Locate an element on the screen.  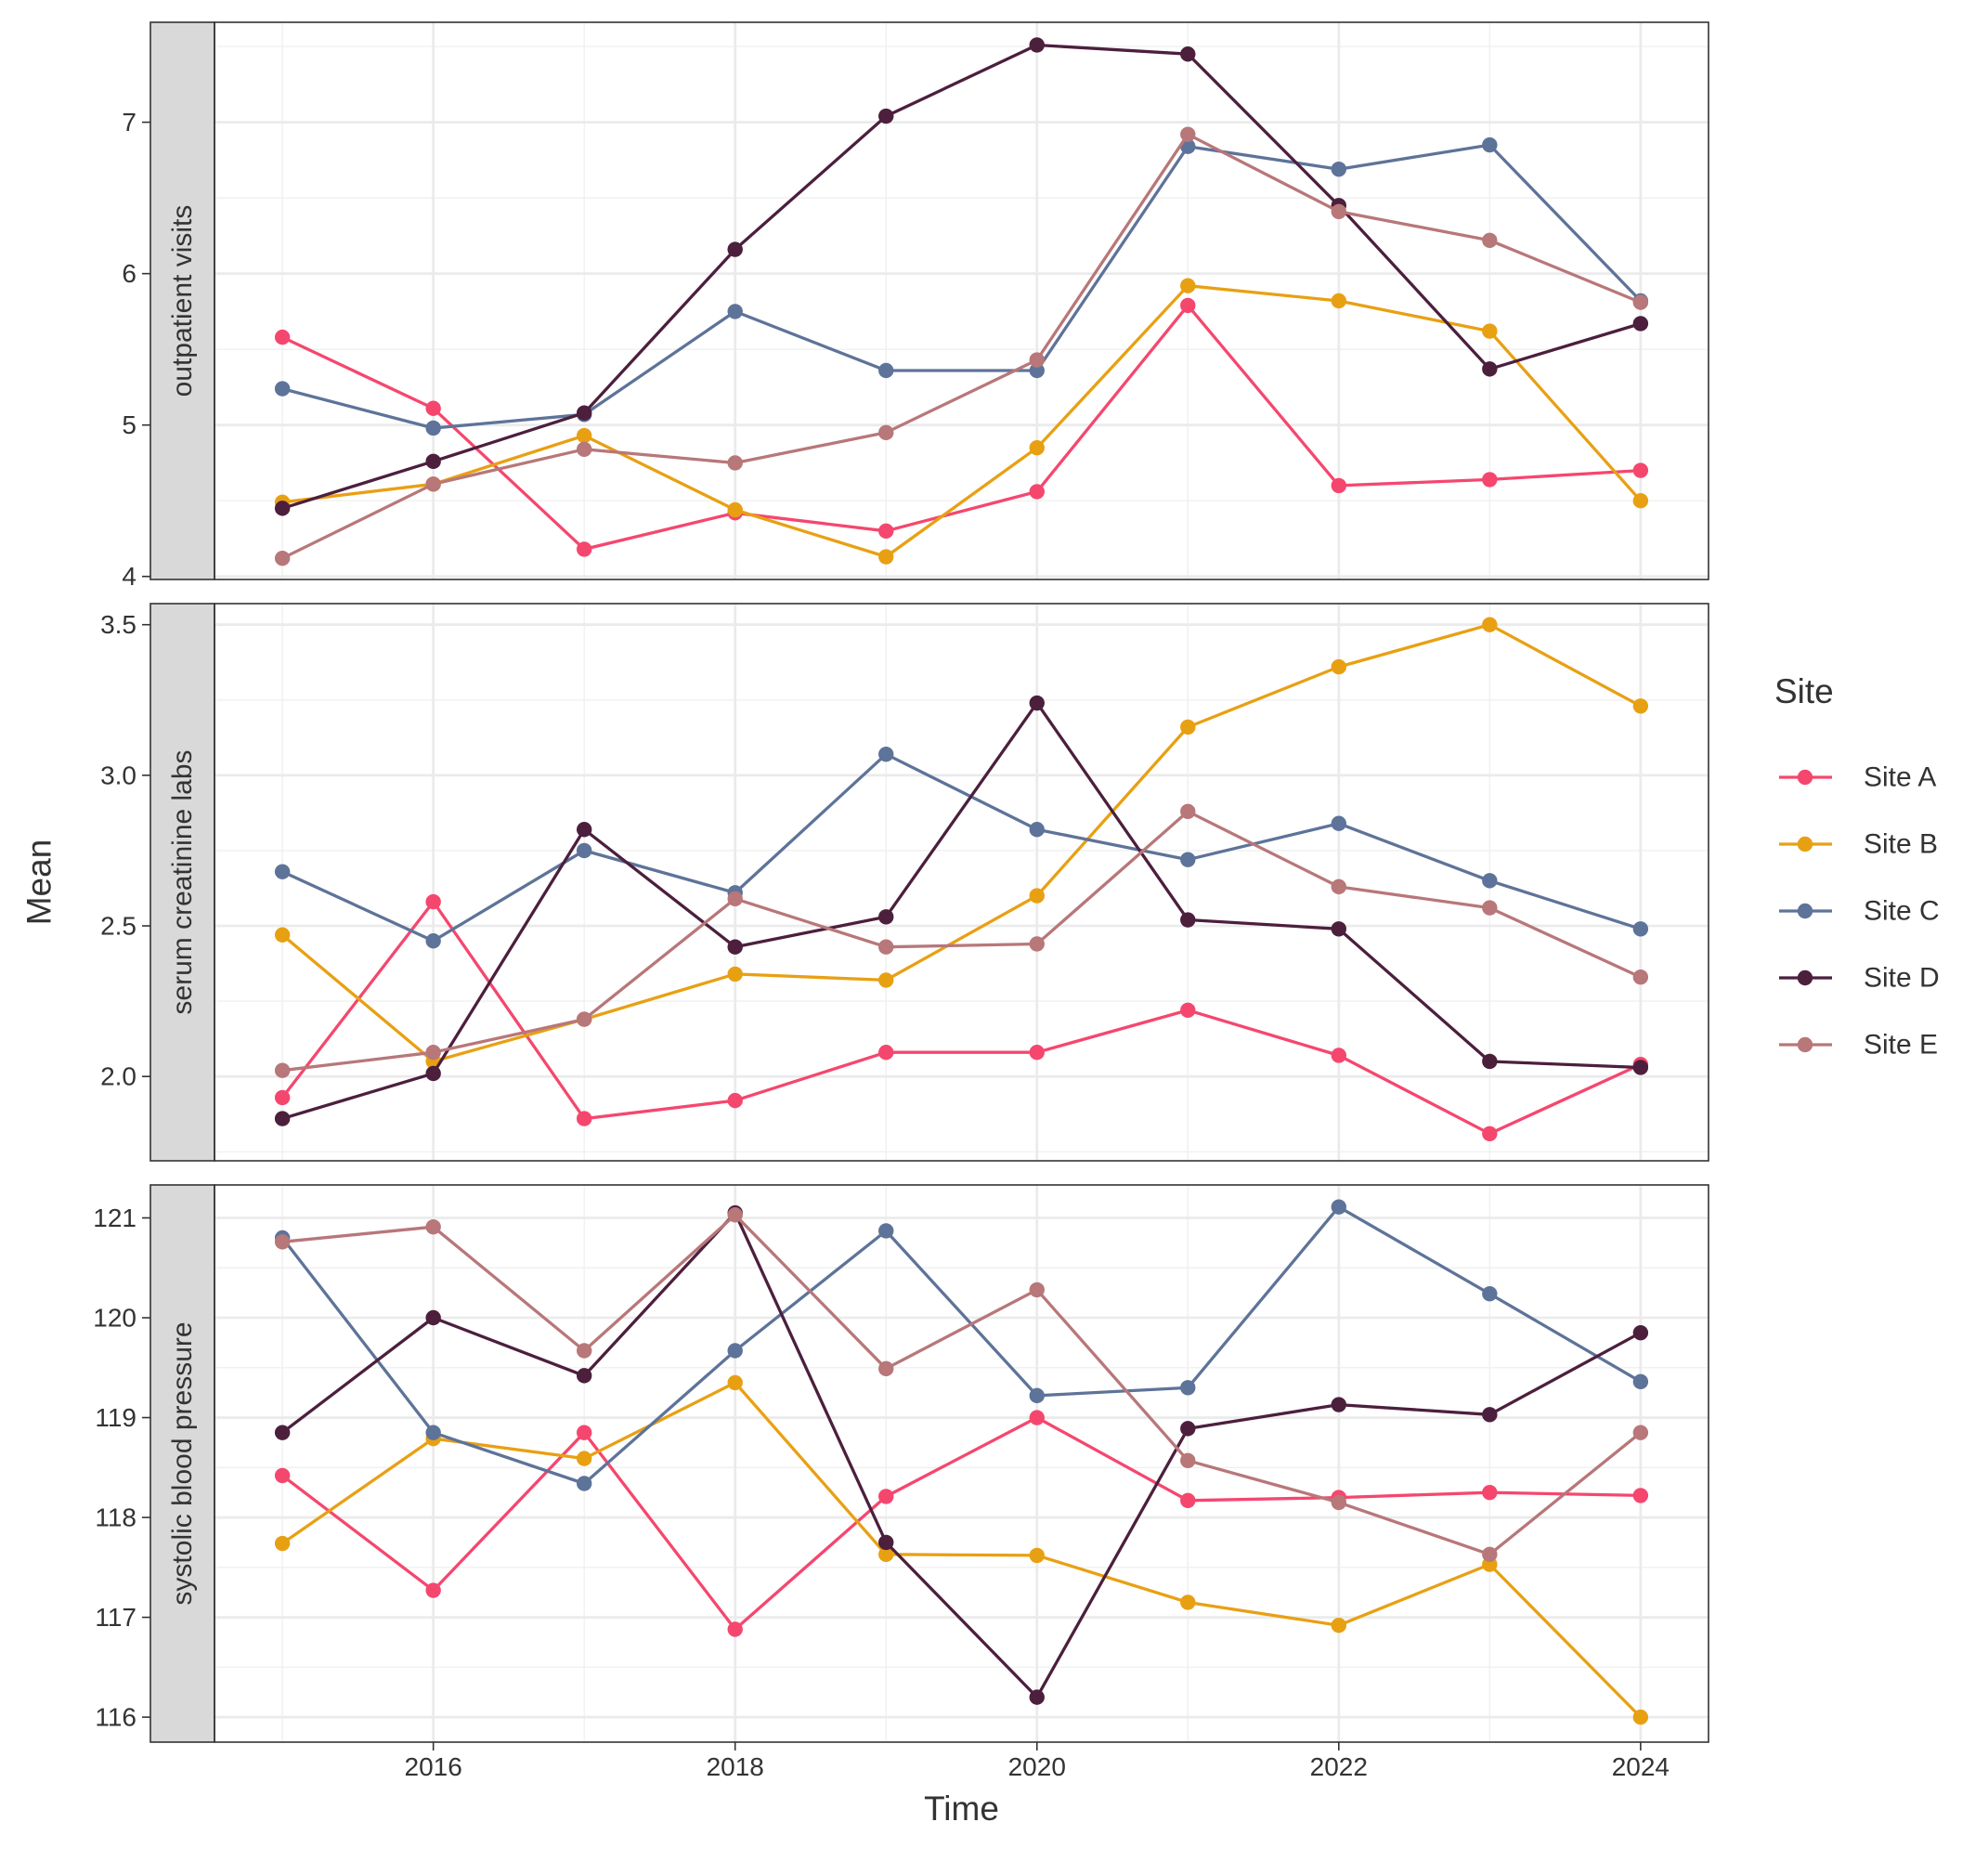
facet-strip-label: outpatient visits is located at coordinates (182, 301).